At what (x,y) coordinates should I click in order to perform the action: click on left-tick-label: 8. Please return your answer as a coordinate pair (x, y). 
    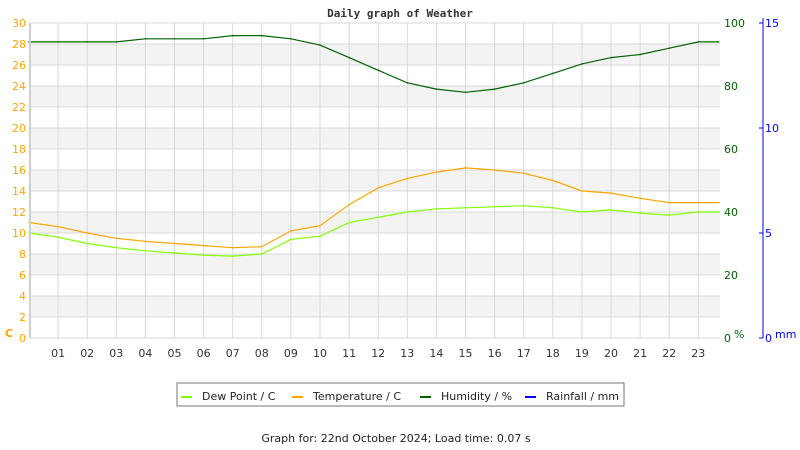
    Looking at the image, I should click on (22, 254).